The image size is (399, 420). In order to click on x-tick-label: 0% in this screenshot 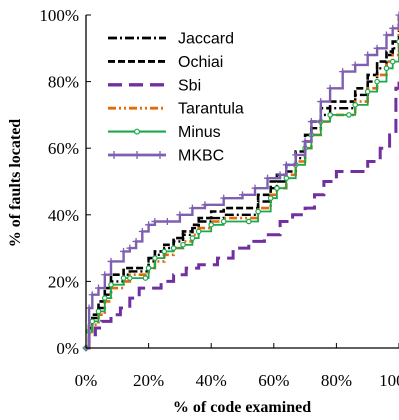, I will do `click(86, 380)`.